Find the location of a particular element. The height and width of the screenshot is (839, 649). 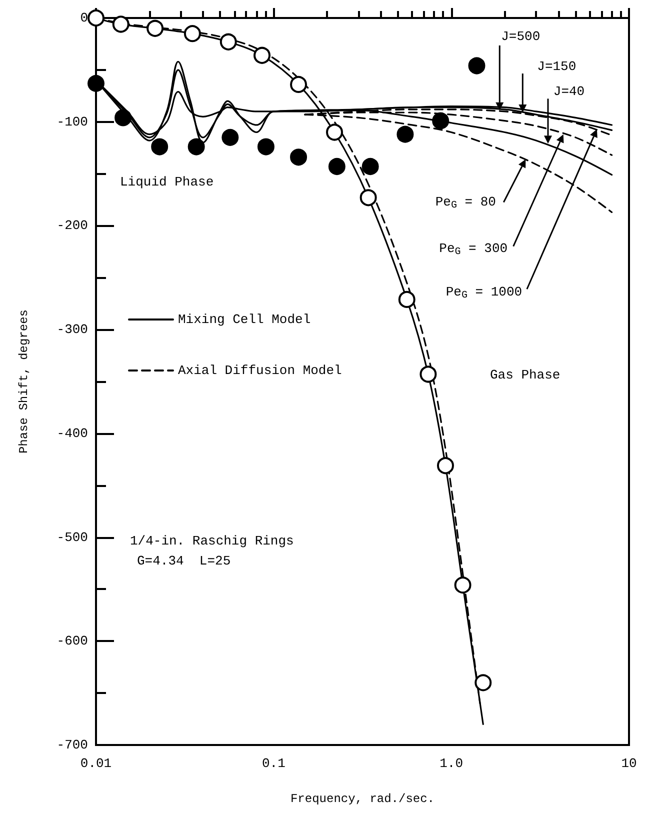

x-tick-label: 10 is located at coordinates (629, 763).